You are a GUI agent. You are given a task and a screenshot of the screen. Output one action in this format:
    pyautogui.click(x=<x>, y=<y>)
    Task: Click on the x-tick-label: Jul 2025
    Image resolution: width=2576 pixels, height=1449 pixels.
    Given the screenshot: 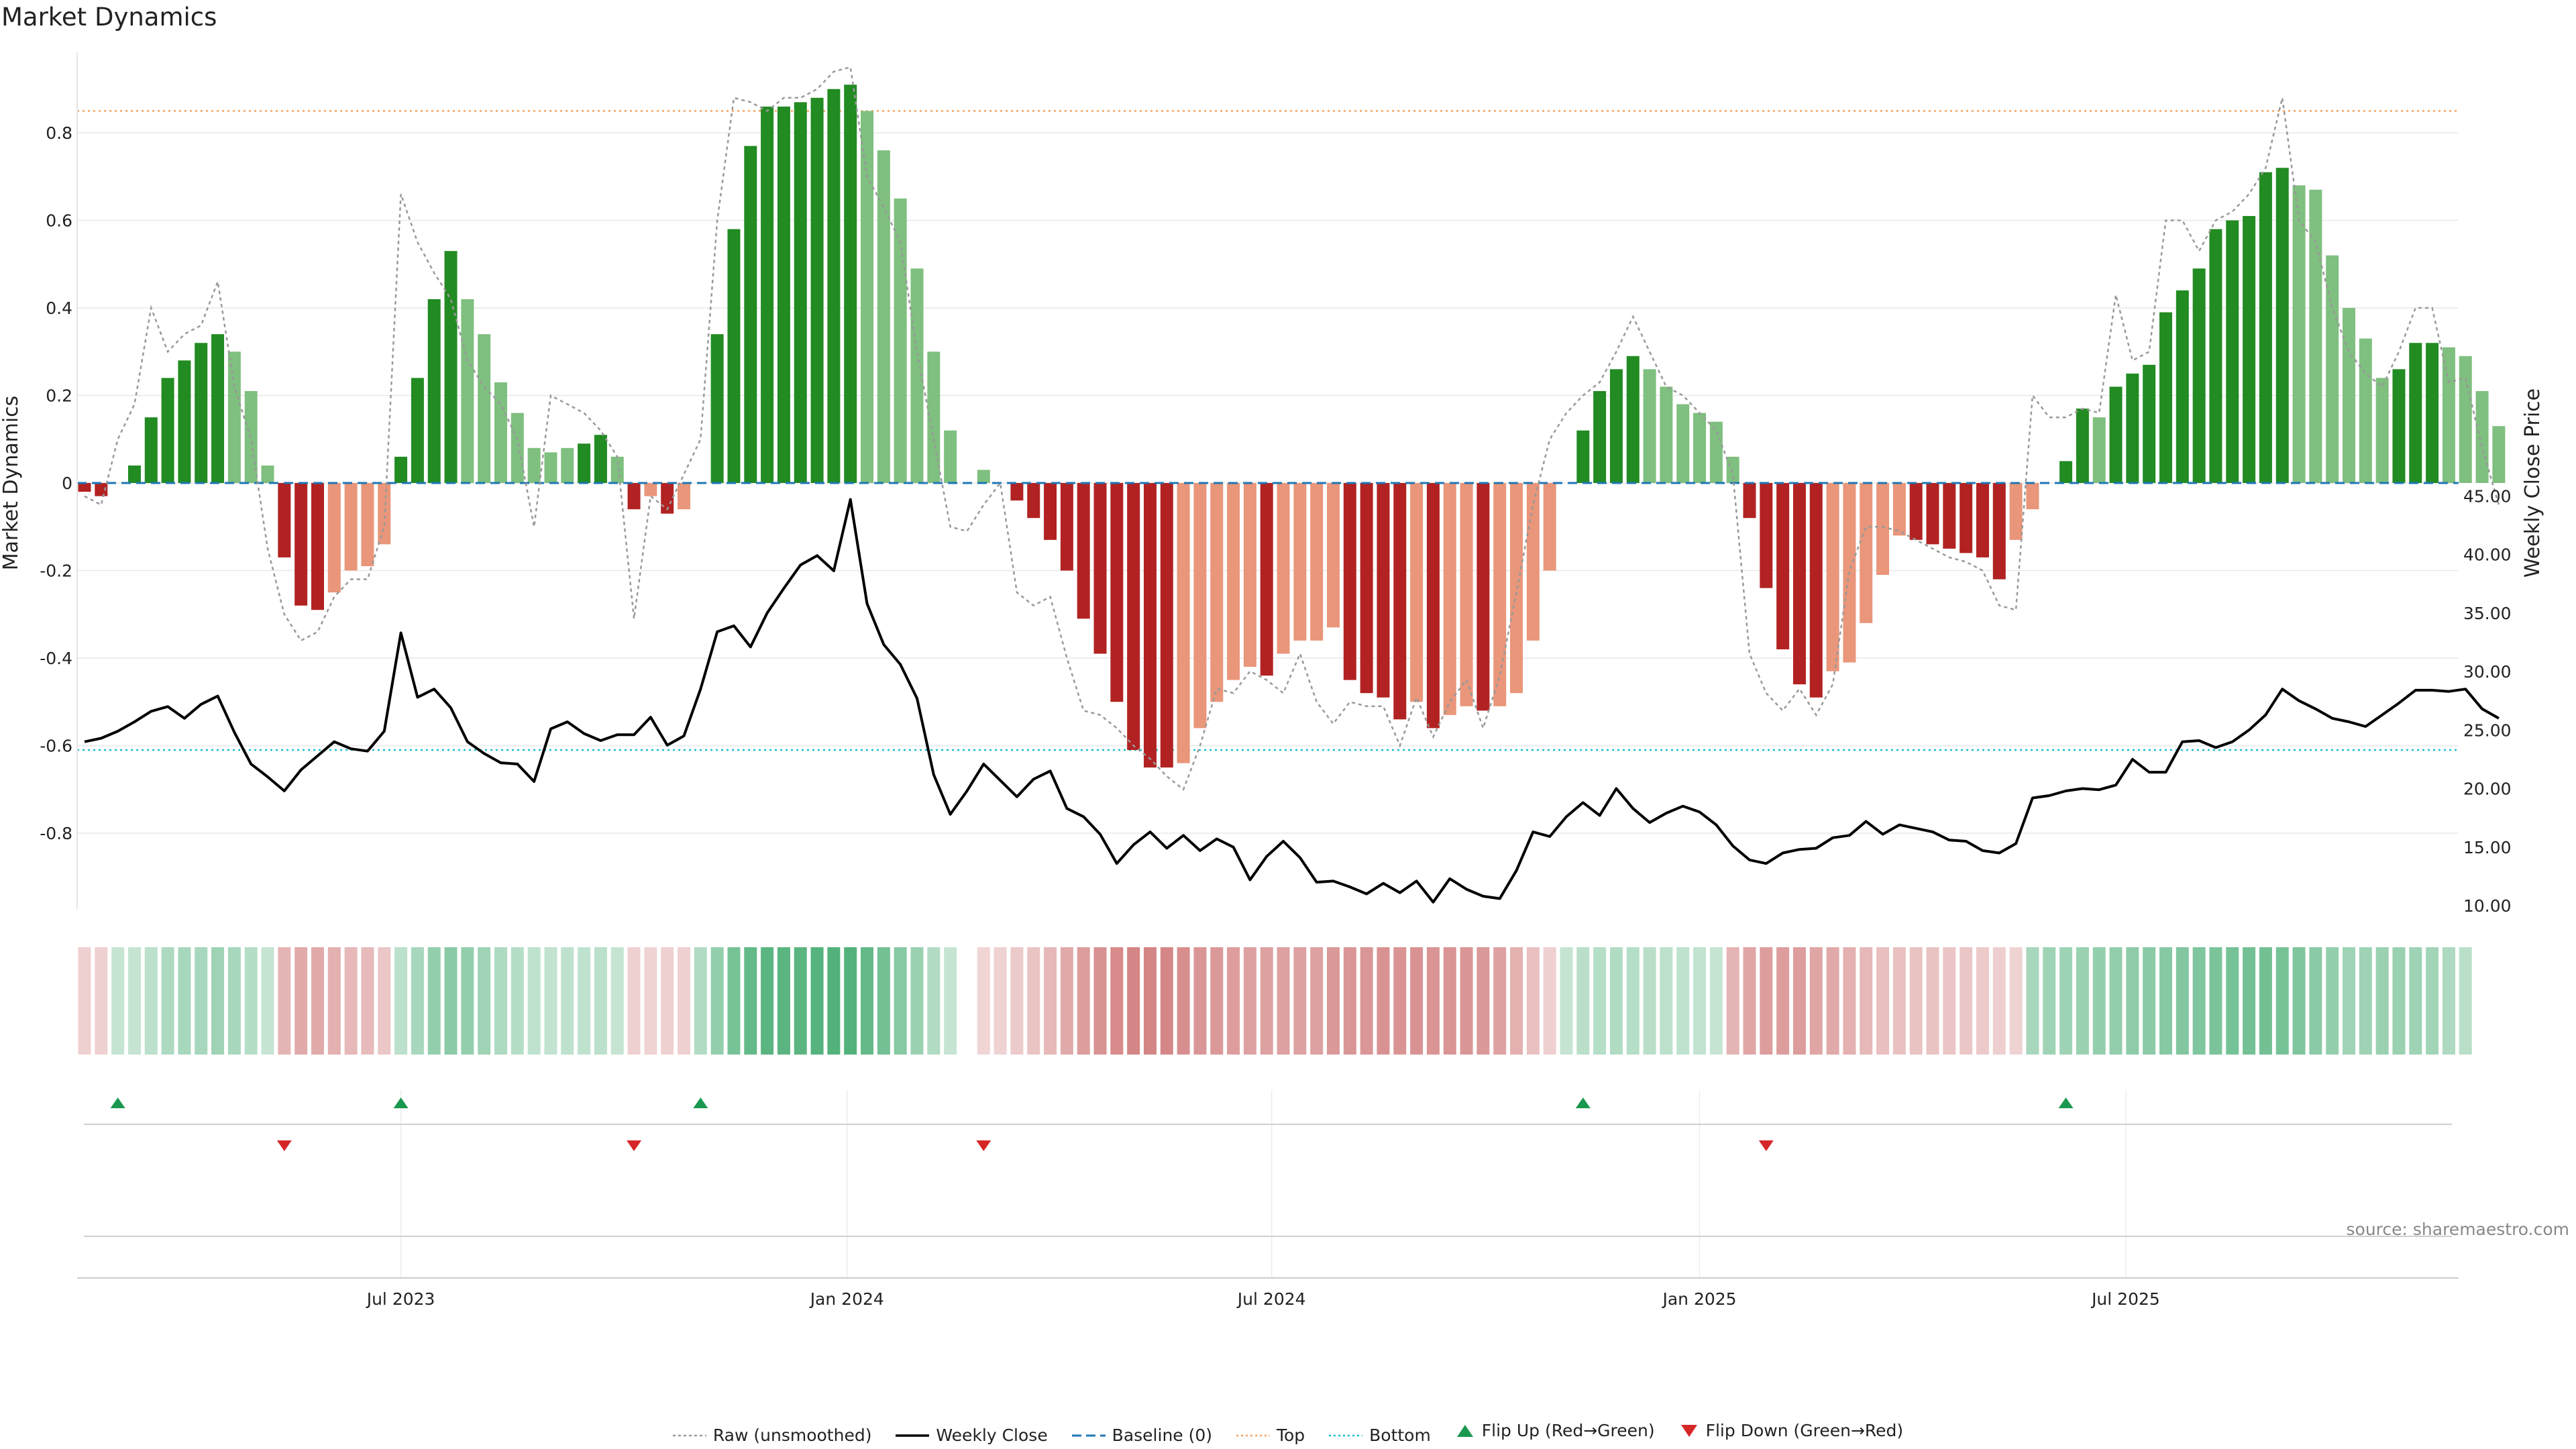 What is the action you would take?
    pyautogui.click(x=2125, y=1299)
    